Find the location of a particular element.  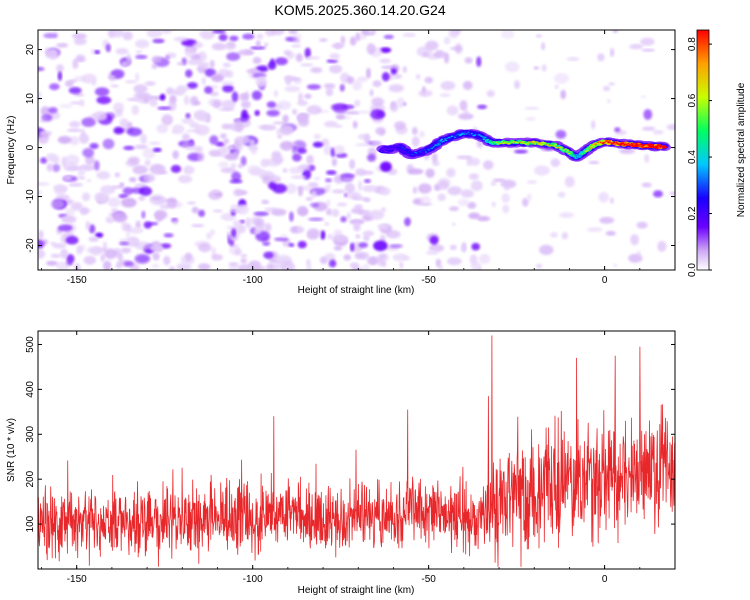

colorbar-tick-label: 0.6 is located at coordinates (692, 100).